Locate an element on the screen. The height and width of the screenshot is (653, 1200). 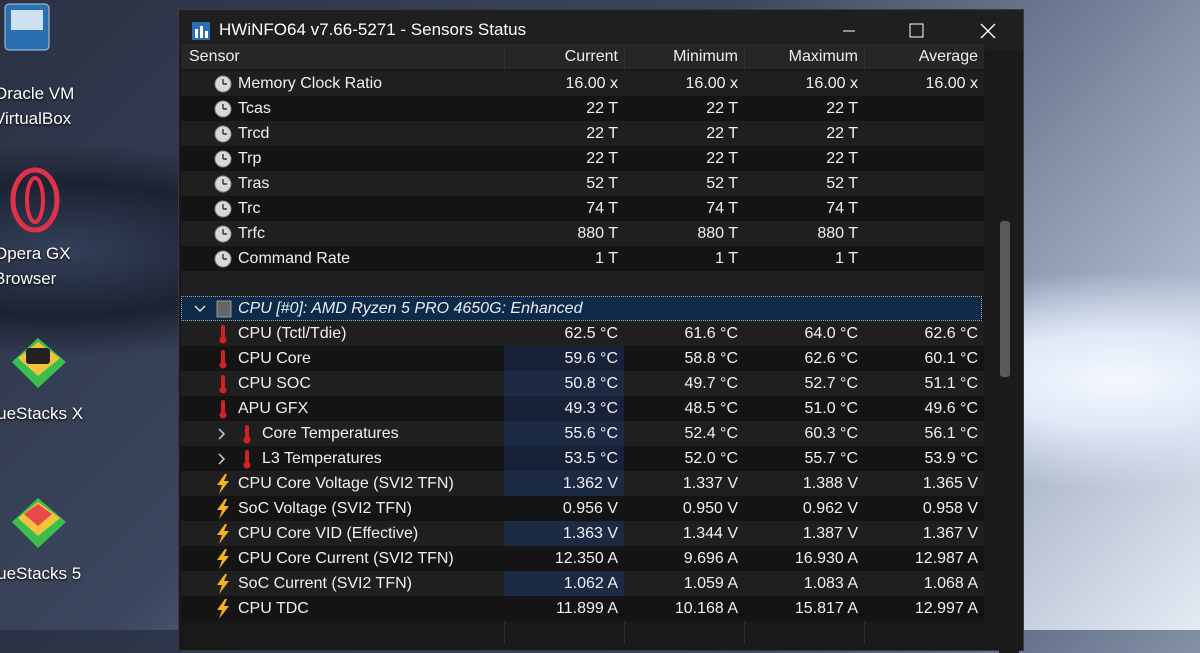
sensor-name: CPU Core VID (Effective) is located at coordinates (328, 533).